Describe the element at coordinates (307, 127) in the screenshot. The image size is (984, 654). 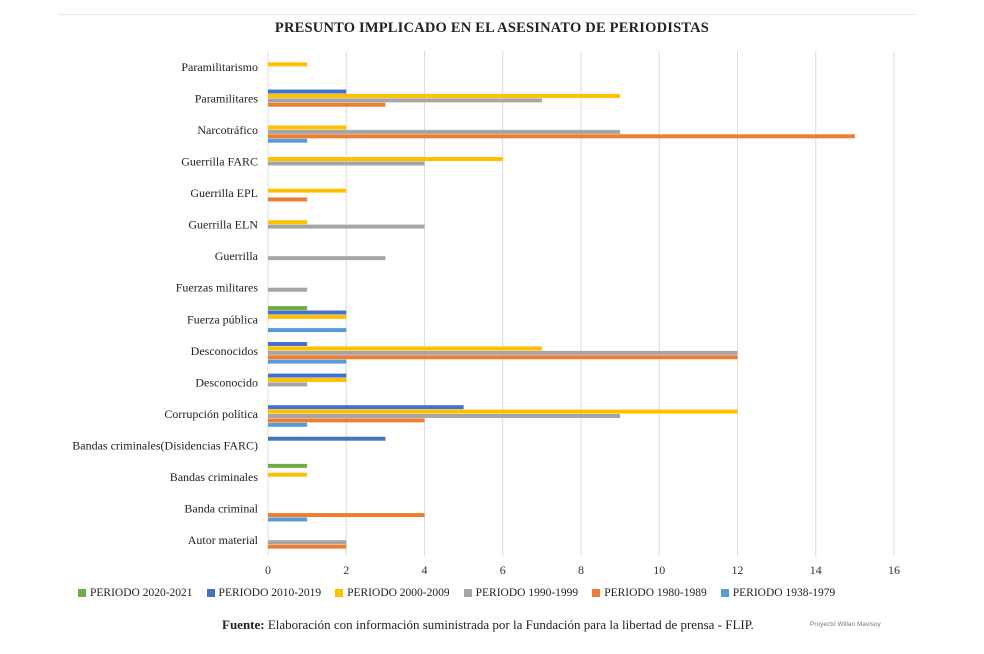
I see `bar-narcotrafico-periodo-2000-2009` at that location.